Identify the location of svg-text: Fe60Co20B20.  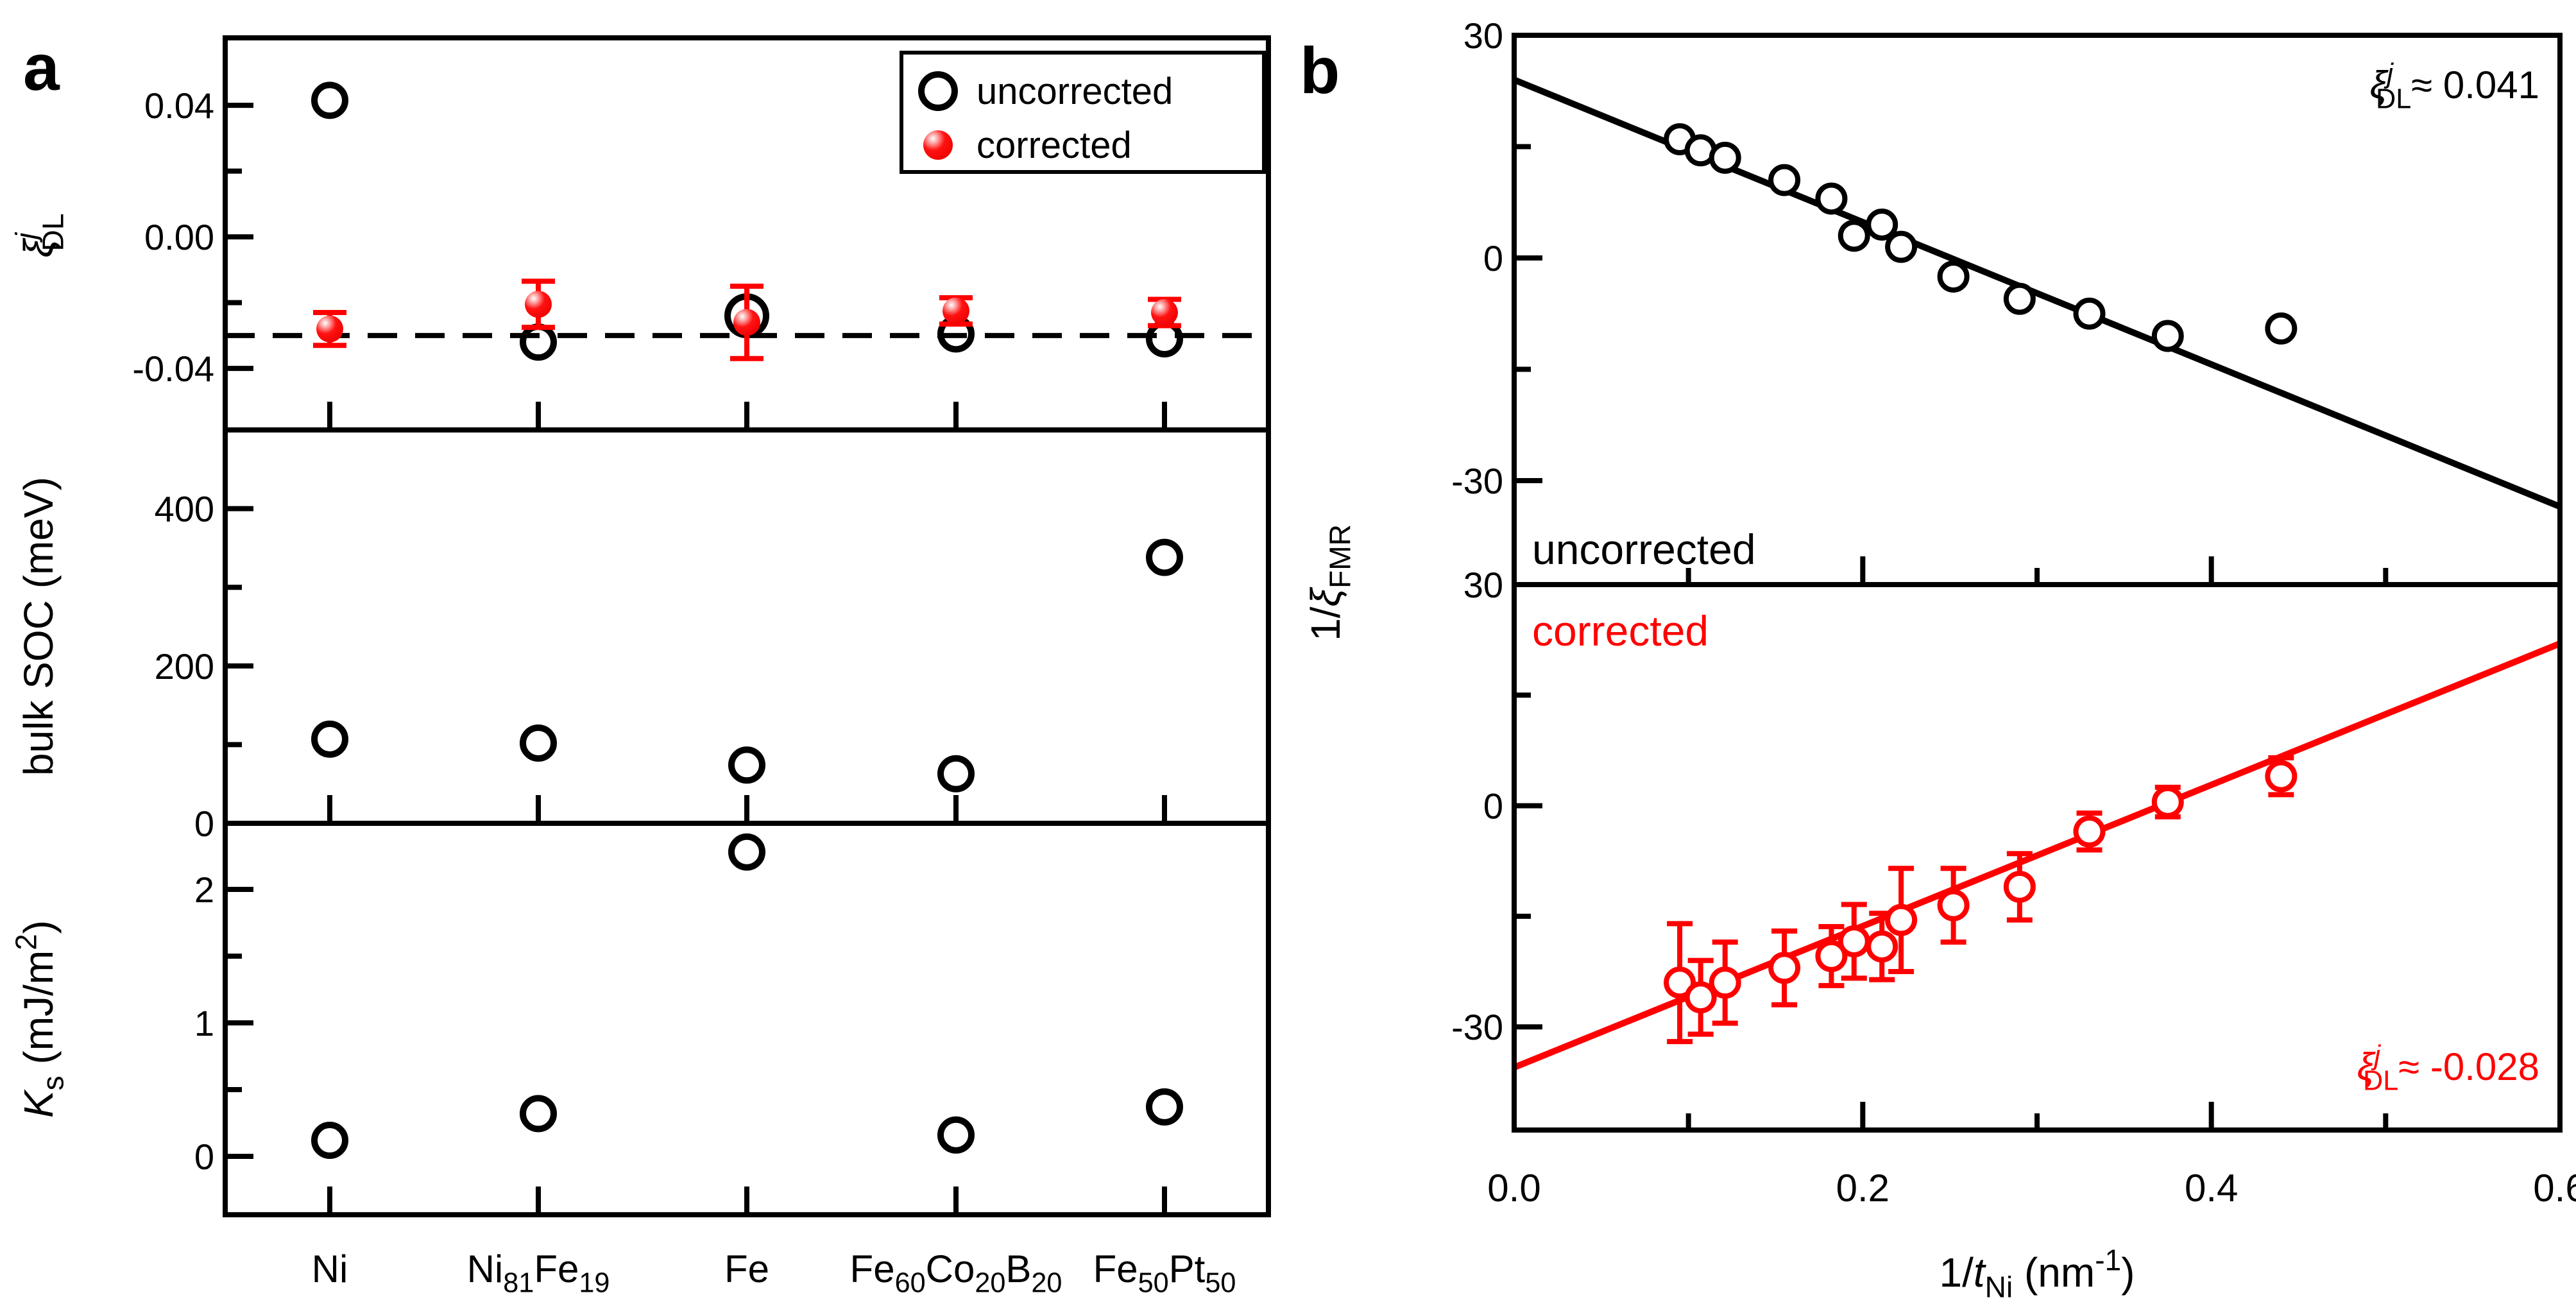
(956, 1273).